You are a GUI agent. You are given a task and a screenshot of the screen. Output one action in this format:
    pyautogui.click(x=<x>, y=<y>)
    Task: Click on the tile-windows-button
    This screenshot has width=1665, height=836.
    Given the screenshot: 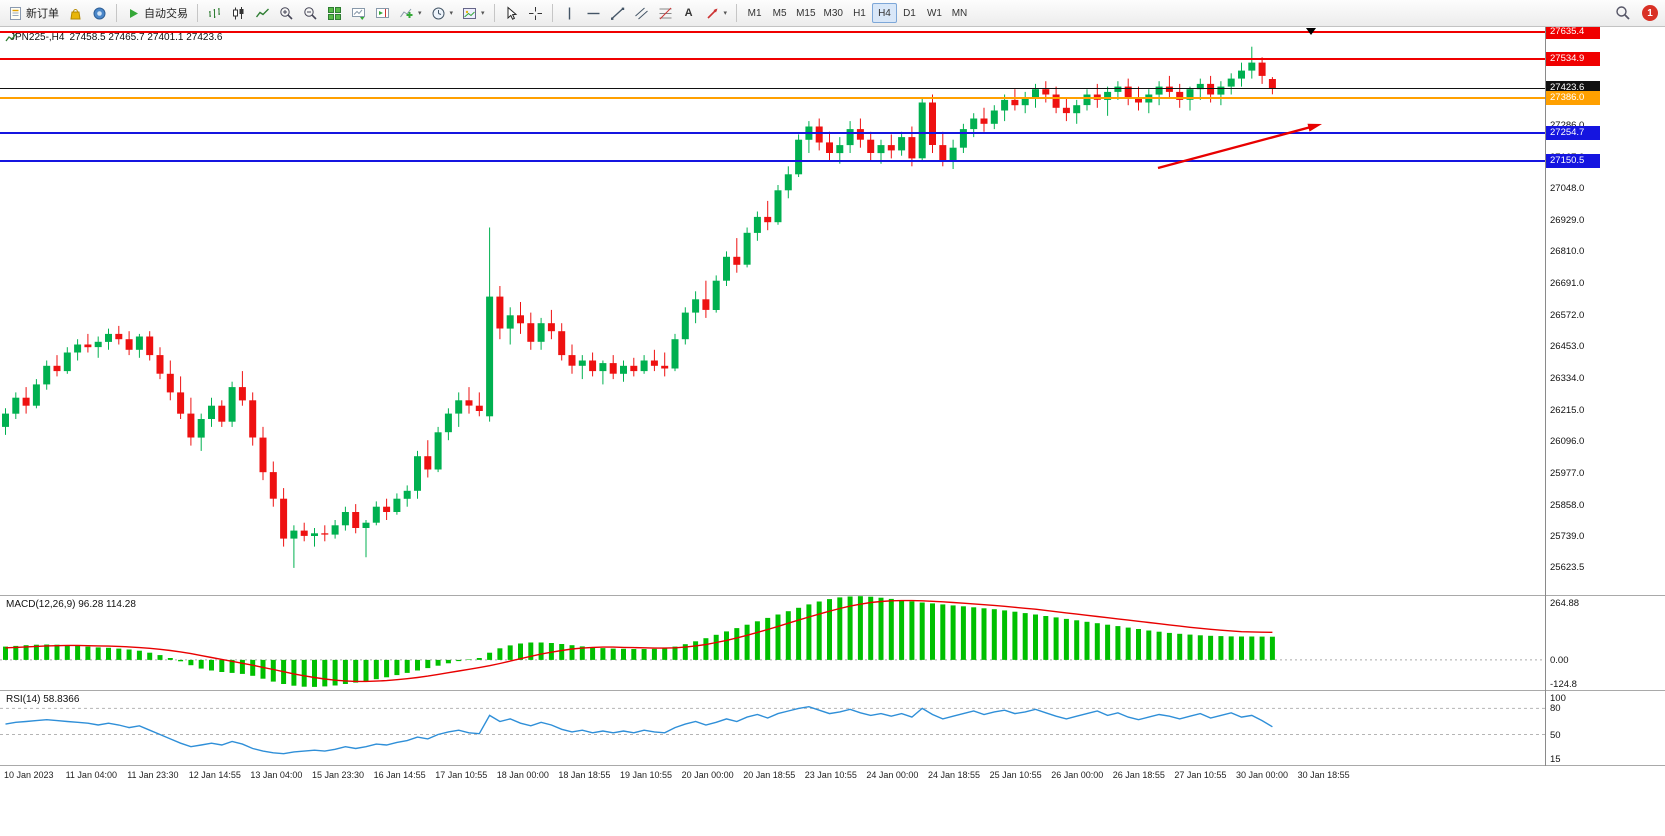 What is the action you would take?
    pyautogui.click(x=334, y=13)
    